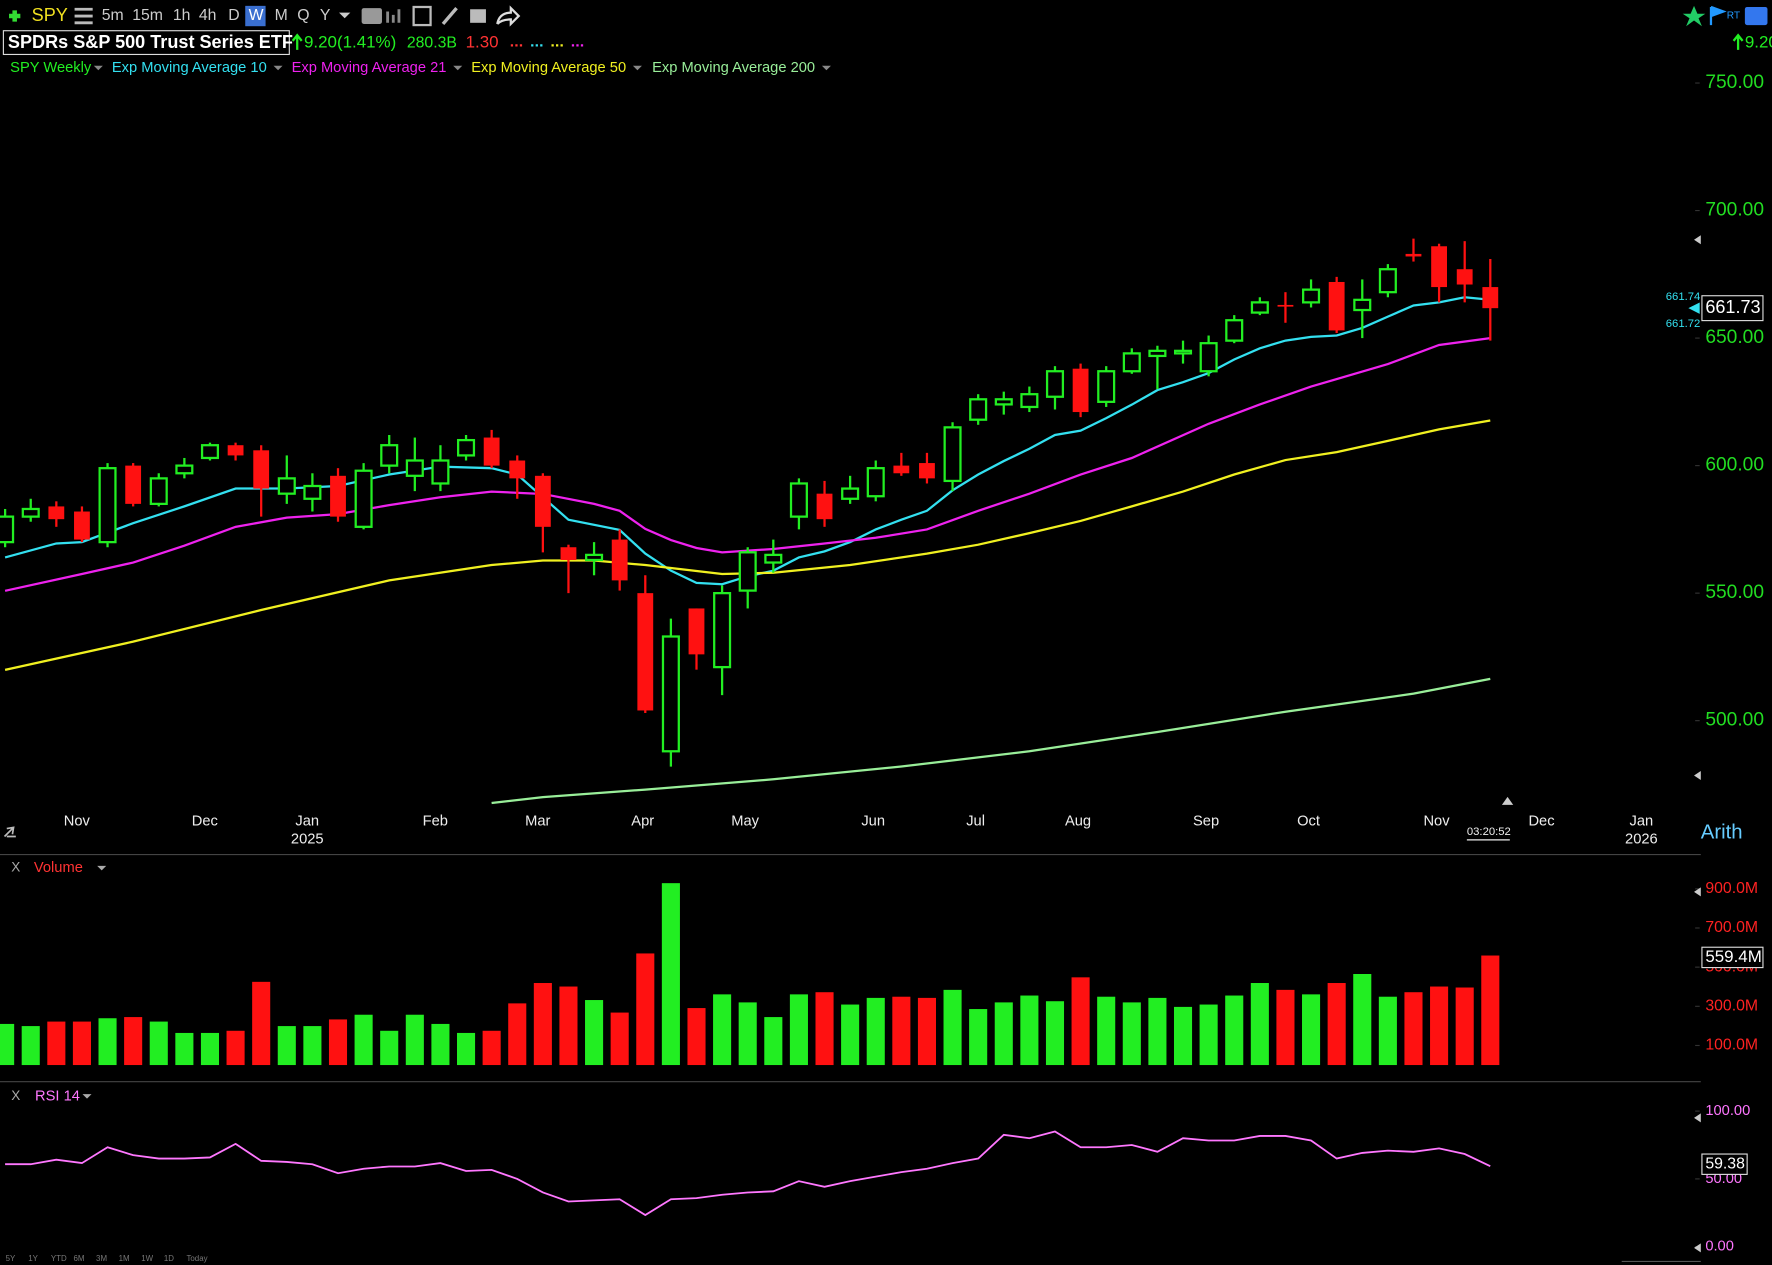  What do you see at coordinates (449, 16) in the screenshot?
I see `draw-icon` at bounding box center [449, 16].